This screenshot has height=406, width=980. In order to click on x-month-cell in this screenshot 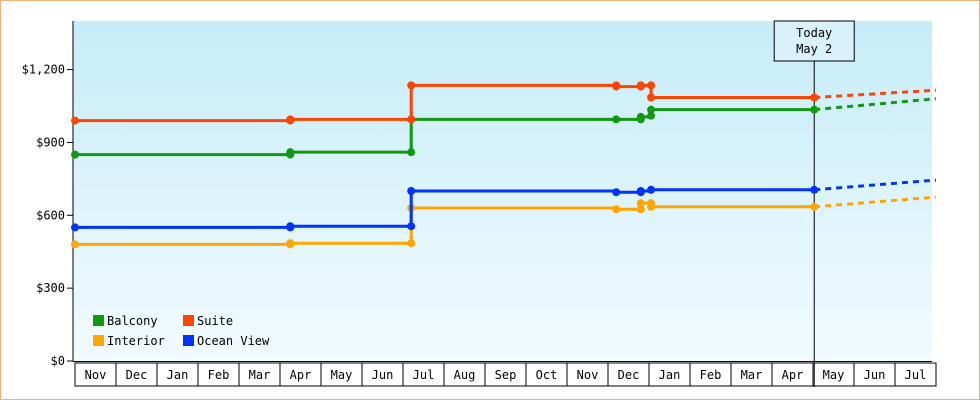, I will do `click(915, 374)`.